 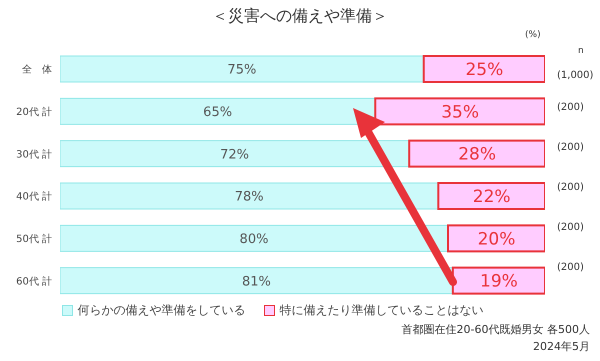 What do you see at coordinates (581, 51) in the screenshot?
I see `text: n` at bounding box center [581, 51].